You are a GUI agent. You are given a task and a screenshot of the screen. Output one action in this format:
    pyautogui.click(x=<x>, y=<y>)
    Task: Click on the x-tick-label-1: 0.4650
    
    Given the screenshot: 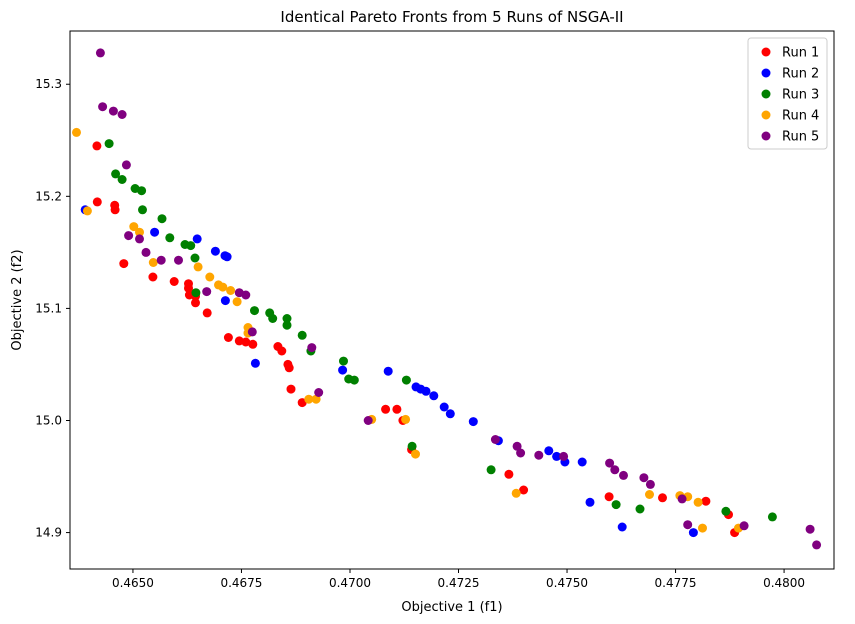 What is the action you would take?
    pyautogui.click(x=133, y=583)
    